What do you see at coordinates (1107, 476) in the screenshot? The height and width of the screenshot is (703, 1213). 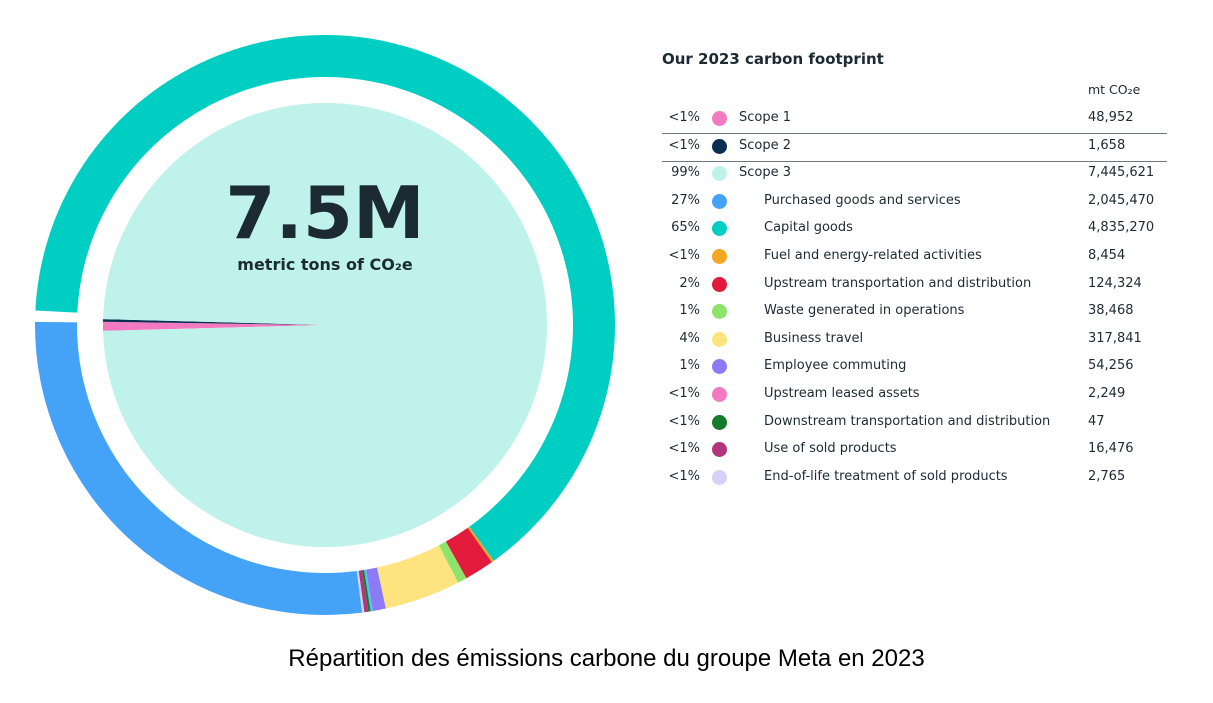 I see `row-value: 2,765` at bounding box center [1107, 476].